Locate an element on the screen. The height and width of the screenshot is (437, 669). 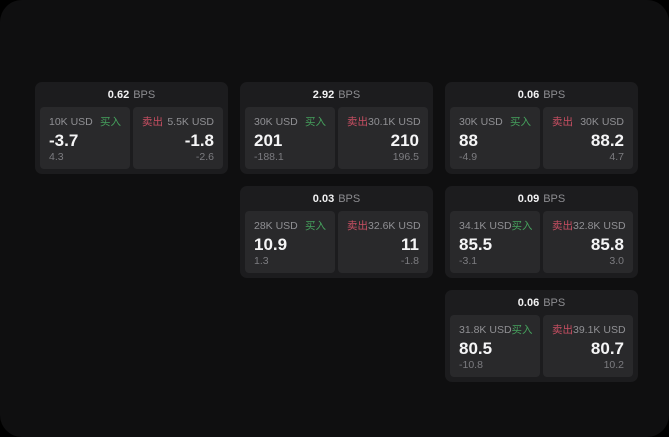
buy-size: 34.1K USD is located at coordinates (485, 225).